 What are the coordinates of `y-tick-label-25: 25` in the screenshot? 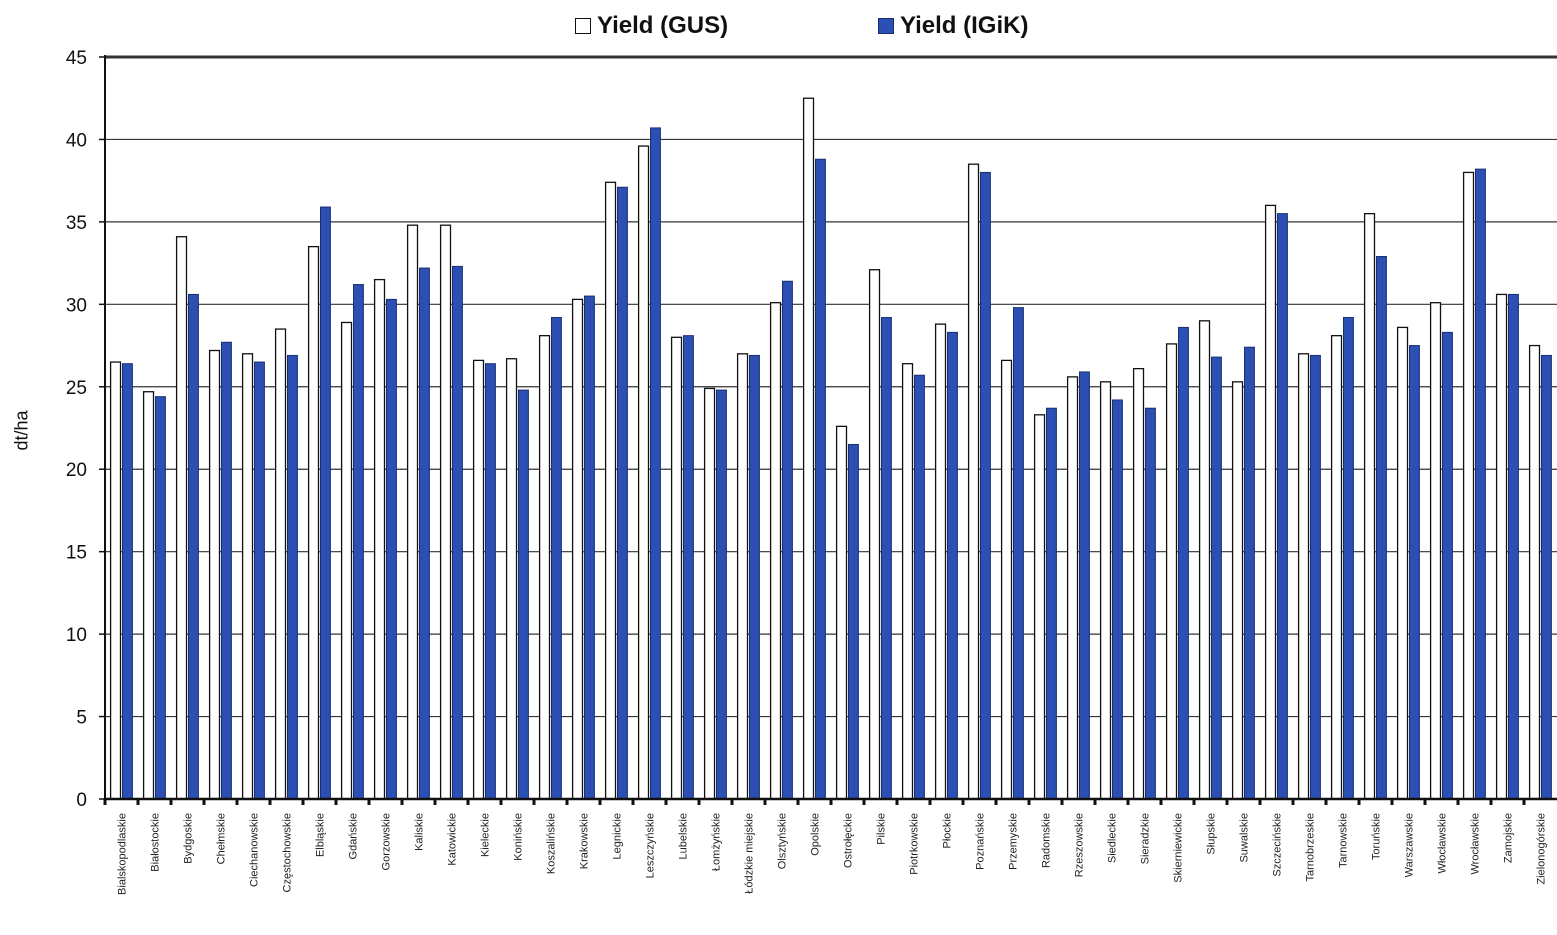 It's located at (76, 388).